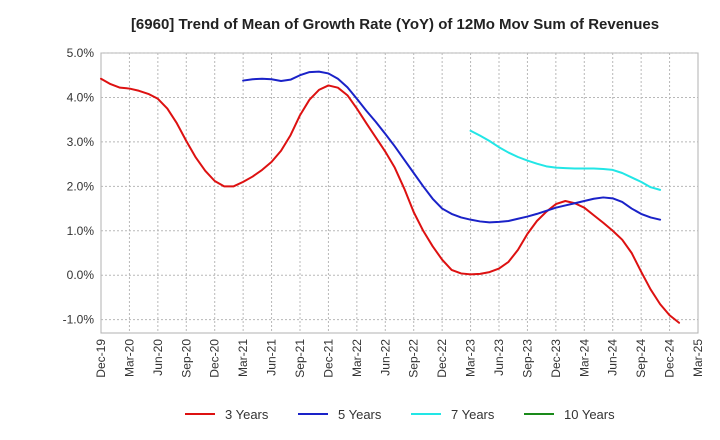 The image size is (720, 440). What do you see at coordinates (499, 357) in the screenshot?
I see `x-tick-label: Jun-23` at bounding box center [499, 357].